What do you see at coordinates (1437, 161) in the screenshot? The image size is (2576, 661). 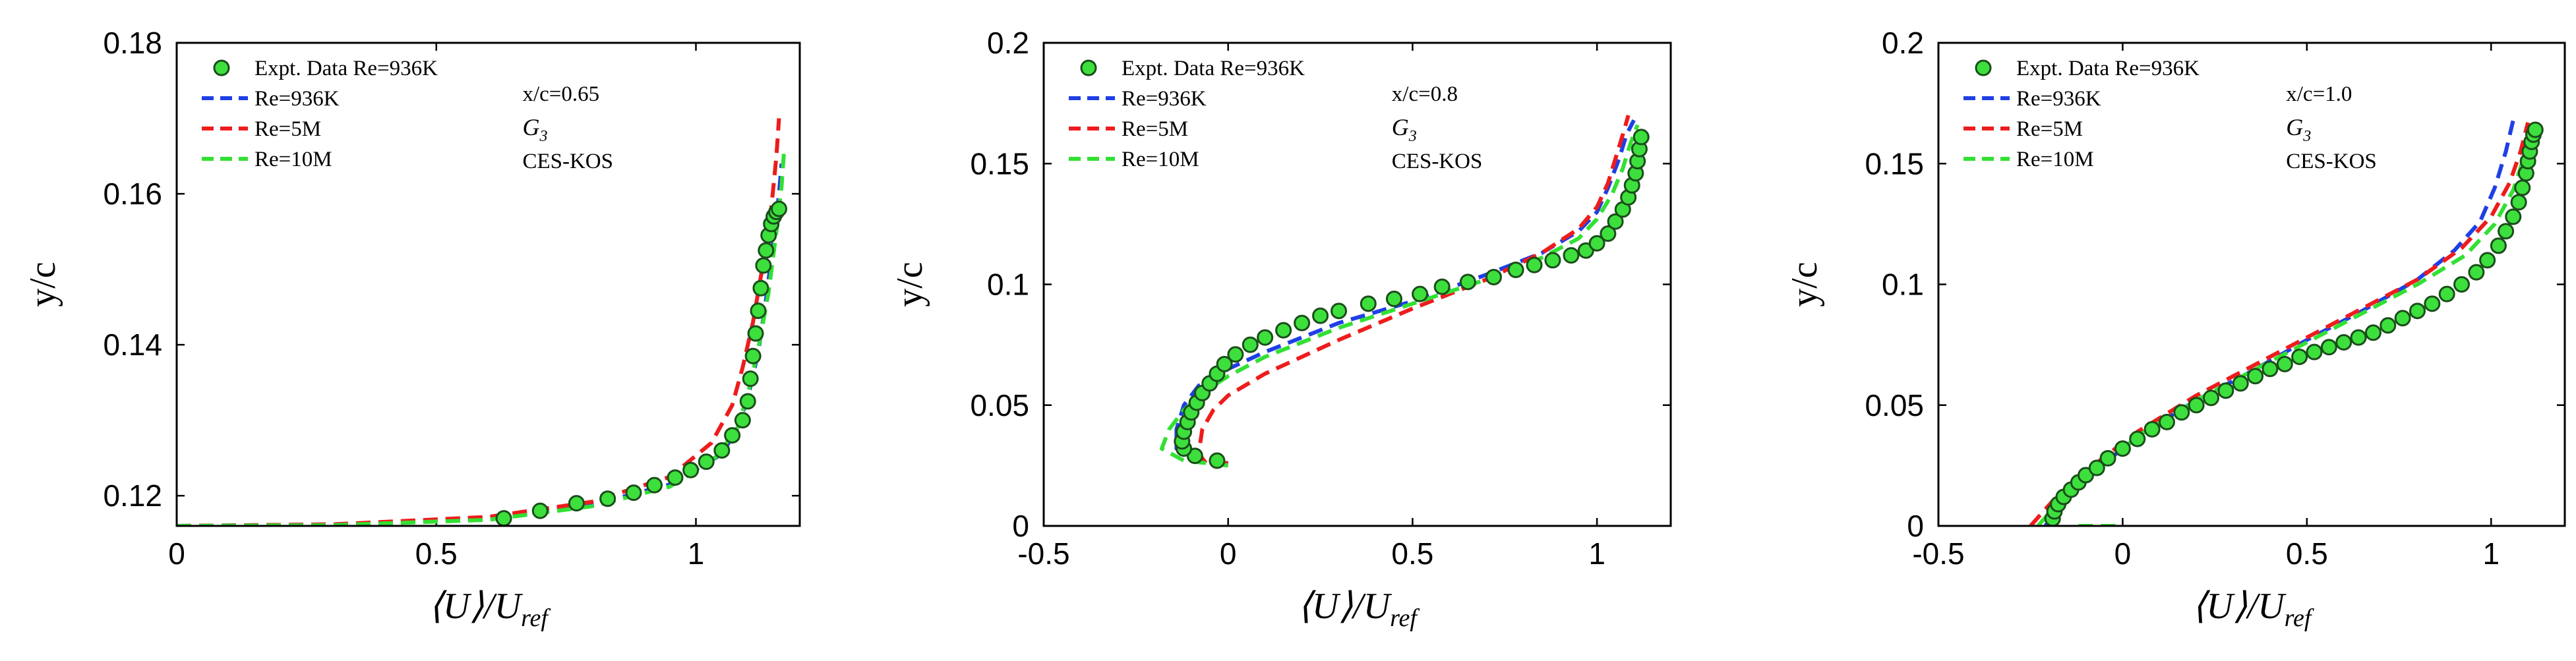 I see `annotation-model: CES-KOS` at bounding box center [1437, 161].